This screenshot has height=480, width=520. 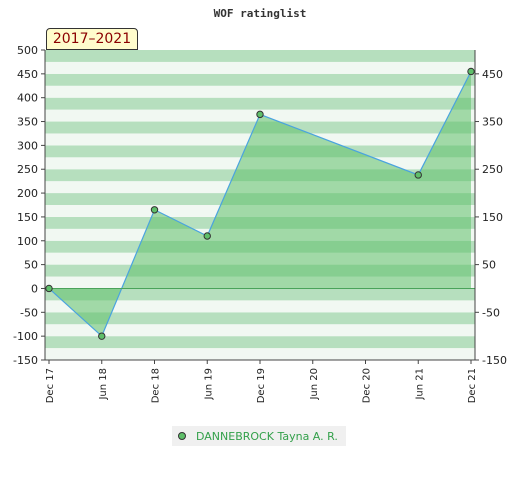 I want to click on left-tick-label: 0, so click(x=34, y=288).